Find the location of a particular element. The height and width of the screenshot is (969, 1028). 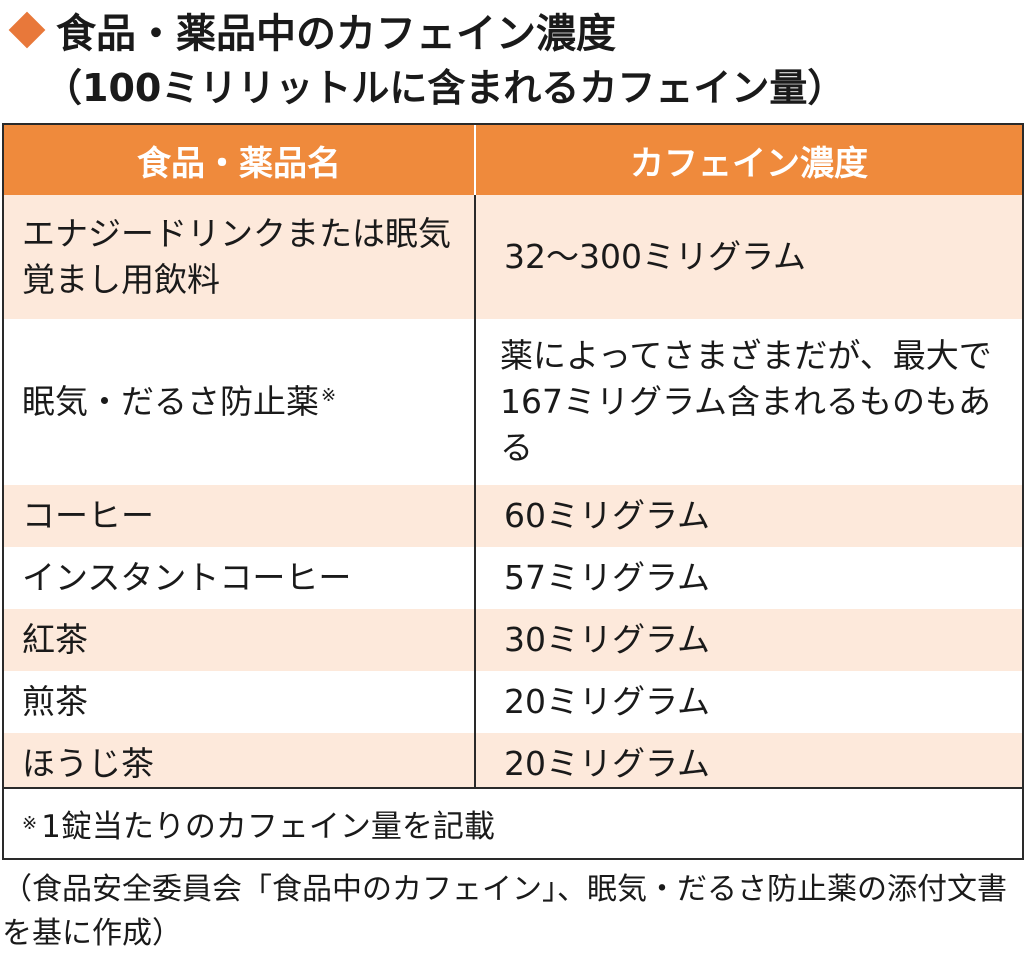

row-value-cell: 57ミリグラム is located at coordinates (749, 578).